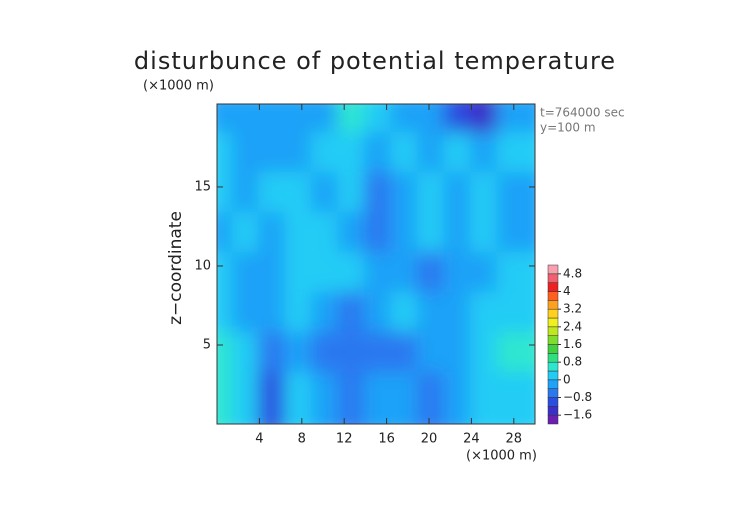 The width and height of the screenshot is (752, 532). What do you see at coordinates (514, 439) in the screenshot?
I see `x-tick-label: 28` at bounding box center [514, 439].